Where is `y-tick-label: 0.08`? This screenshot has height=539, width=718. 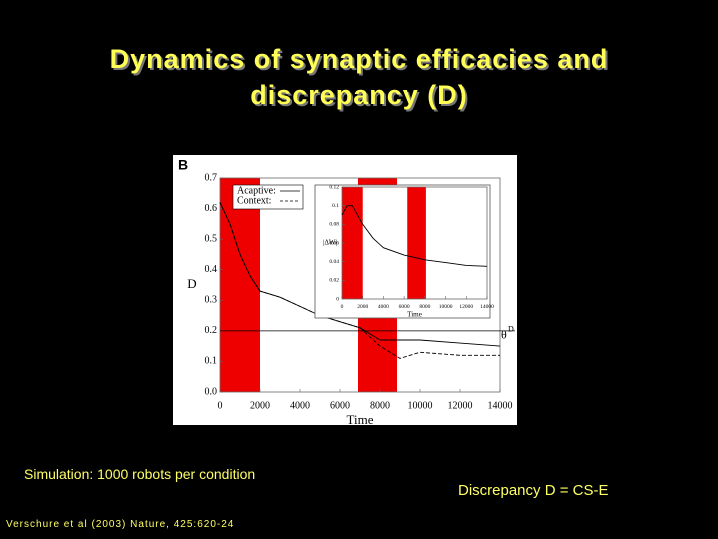
y-tick-label: 0.08 is located at coordinates (334, 225).